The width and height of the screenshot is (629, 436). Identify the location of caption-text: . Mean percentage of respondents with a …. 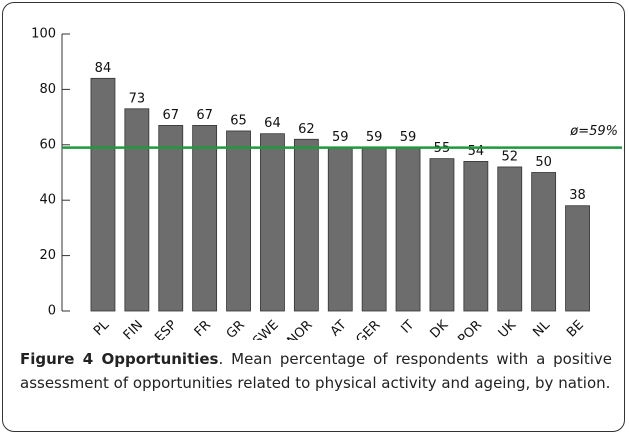
(316, 371).